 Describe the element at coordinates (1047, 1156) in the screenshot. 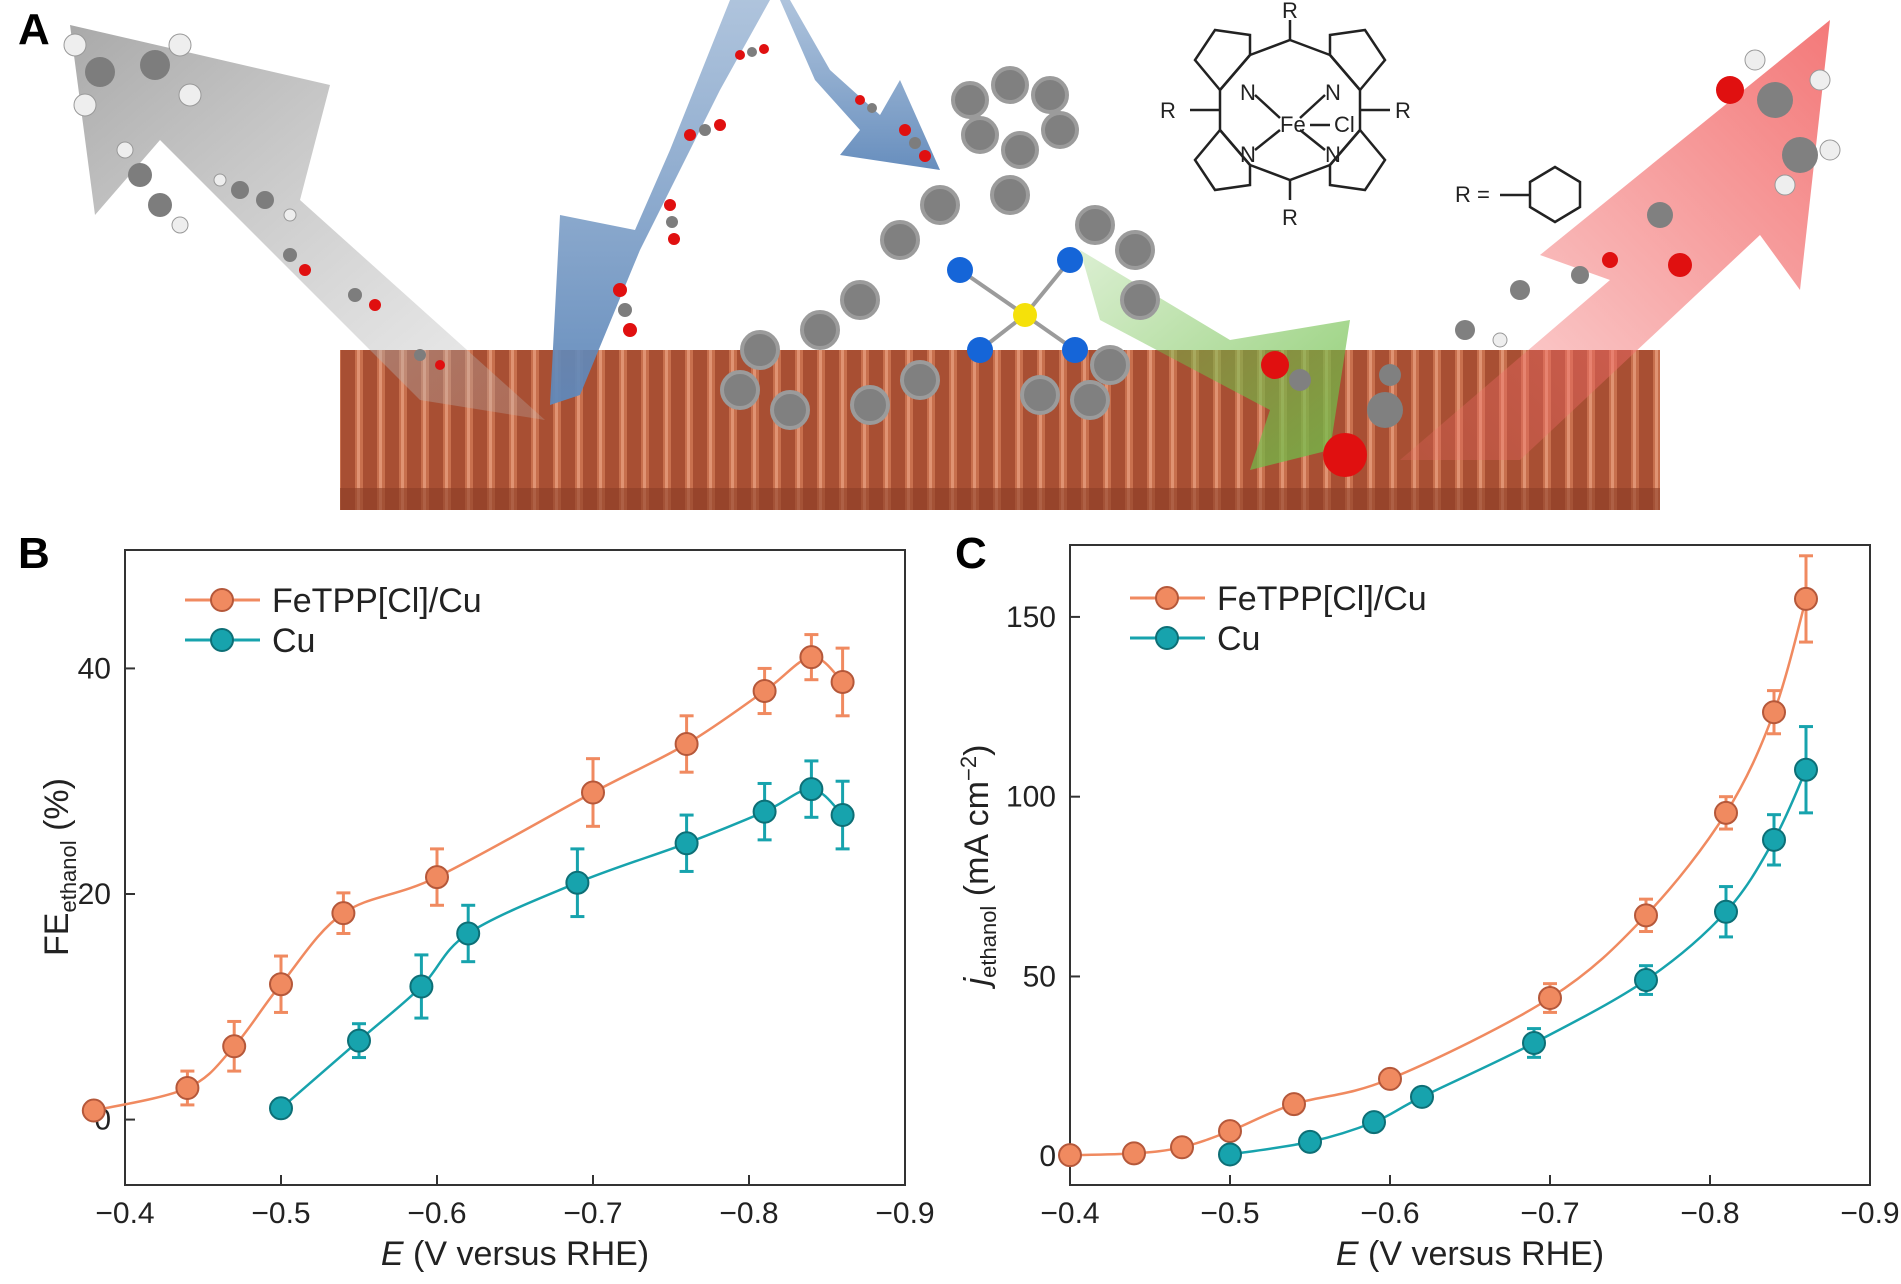

I see `panel-c-y-tick-label: 0` at that location.